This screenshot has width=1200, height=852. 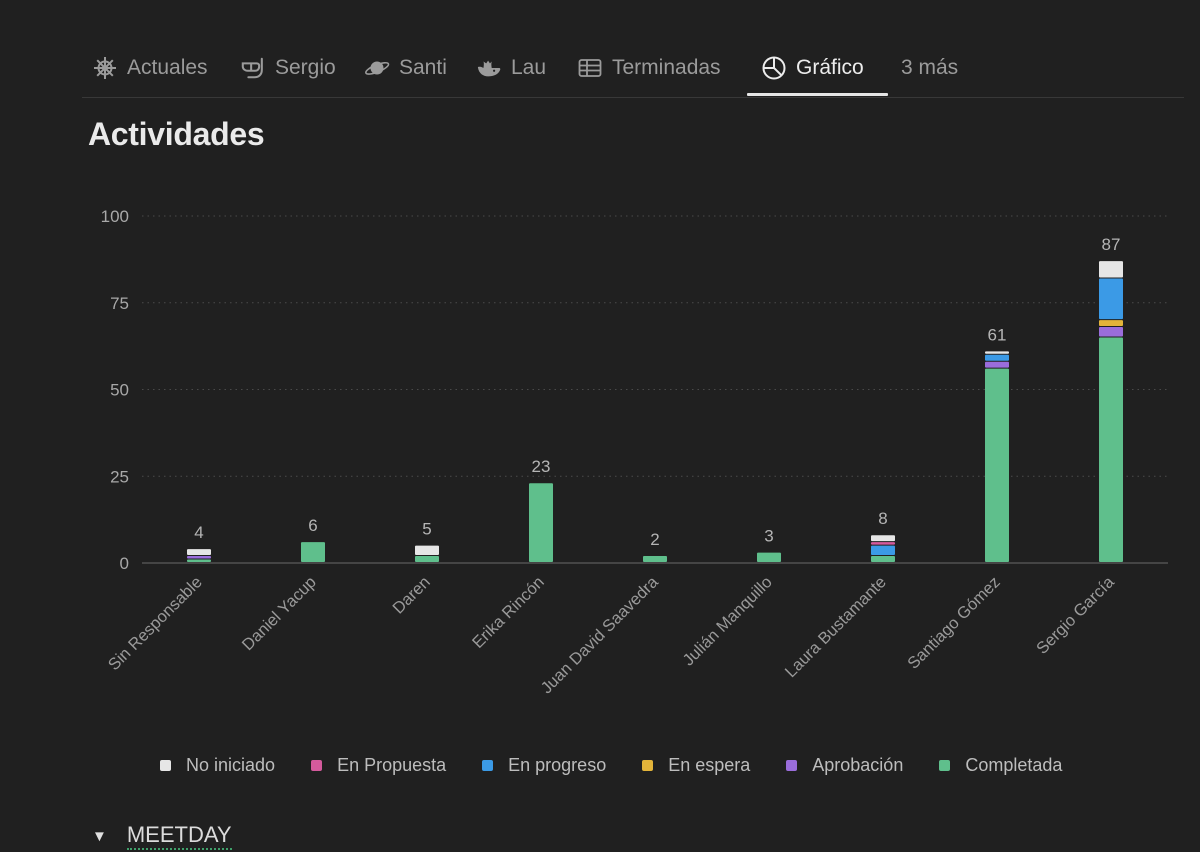 What do you see at coordinates (426, 529) in the screenshot?
I see `bar-total-label: 5` at bounding box center [426, 529].